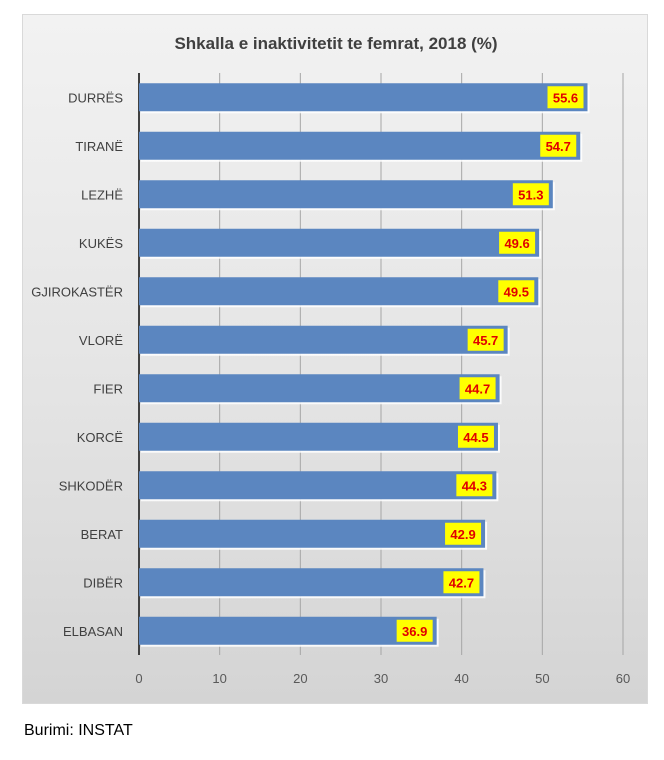 The image size is (664, 760). I want to click on category-label: FIER, so click(108, 388).